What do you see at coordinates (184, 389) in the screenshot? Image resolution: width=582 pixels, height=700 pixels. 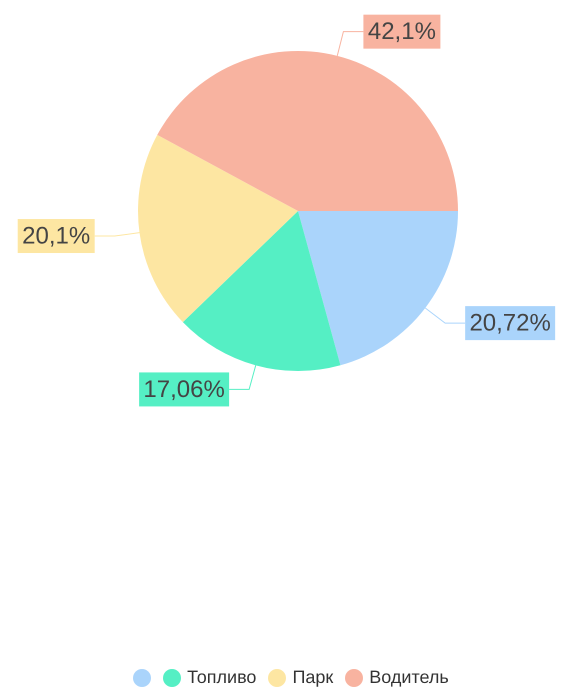 I see `data-label: 17,06%` at bounding box center [184, 389].